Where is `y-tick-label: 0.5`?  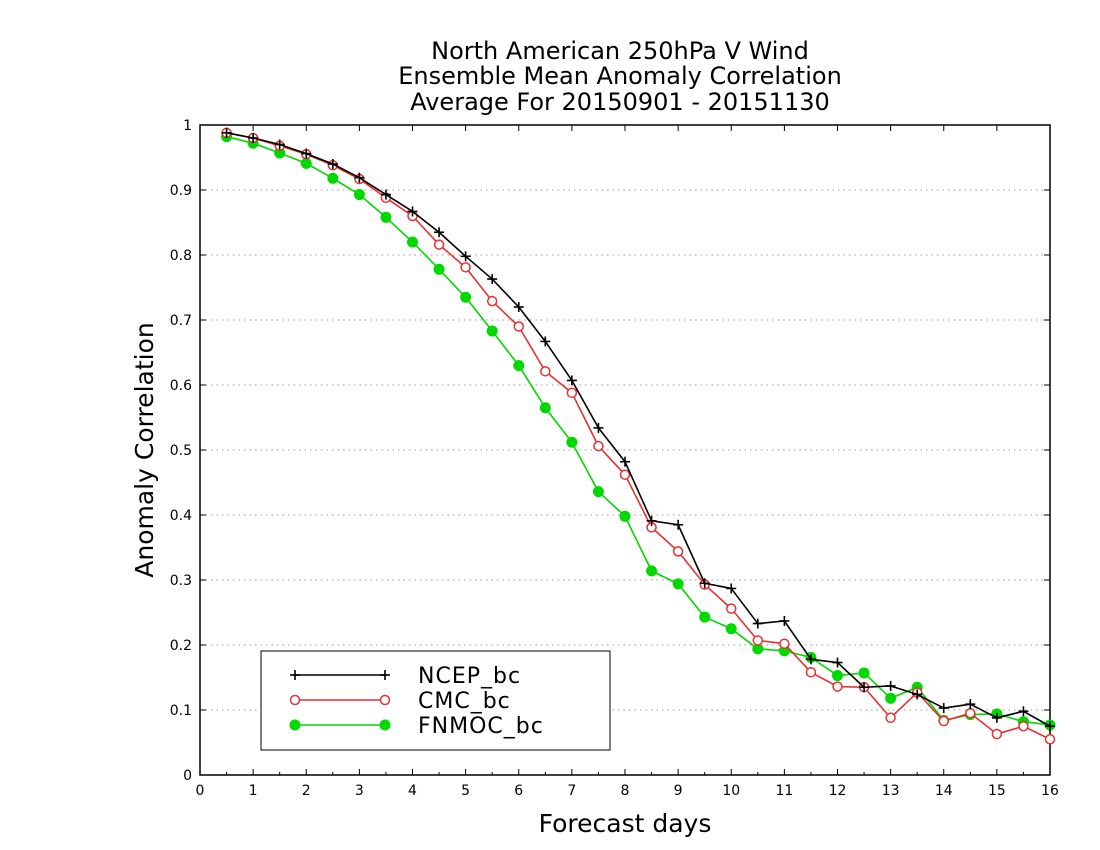
y-tick-label: 0.5 is located at coordinates (181, 451).